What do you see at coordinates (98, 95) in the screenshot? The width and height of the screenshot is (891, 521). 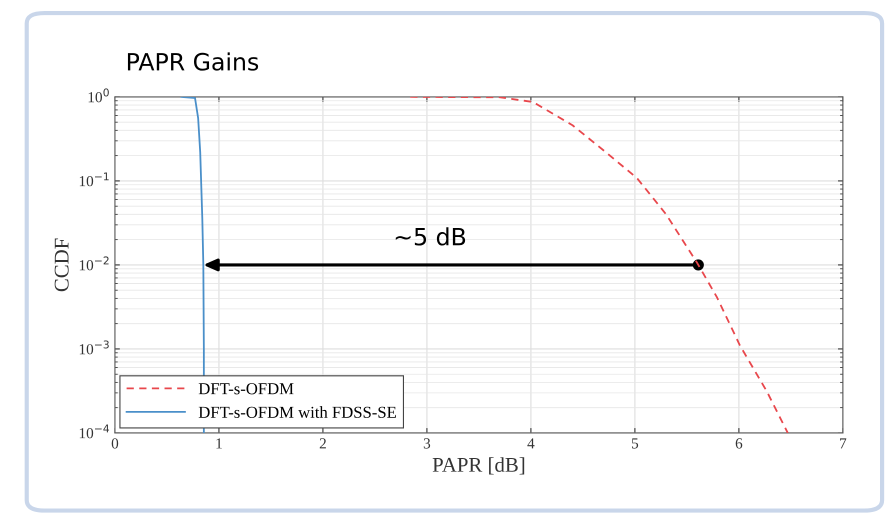 I see `y-tick-label: 10$^{0}$` at bounding box center [98, 95].